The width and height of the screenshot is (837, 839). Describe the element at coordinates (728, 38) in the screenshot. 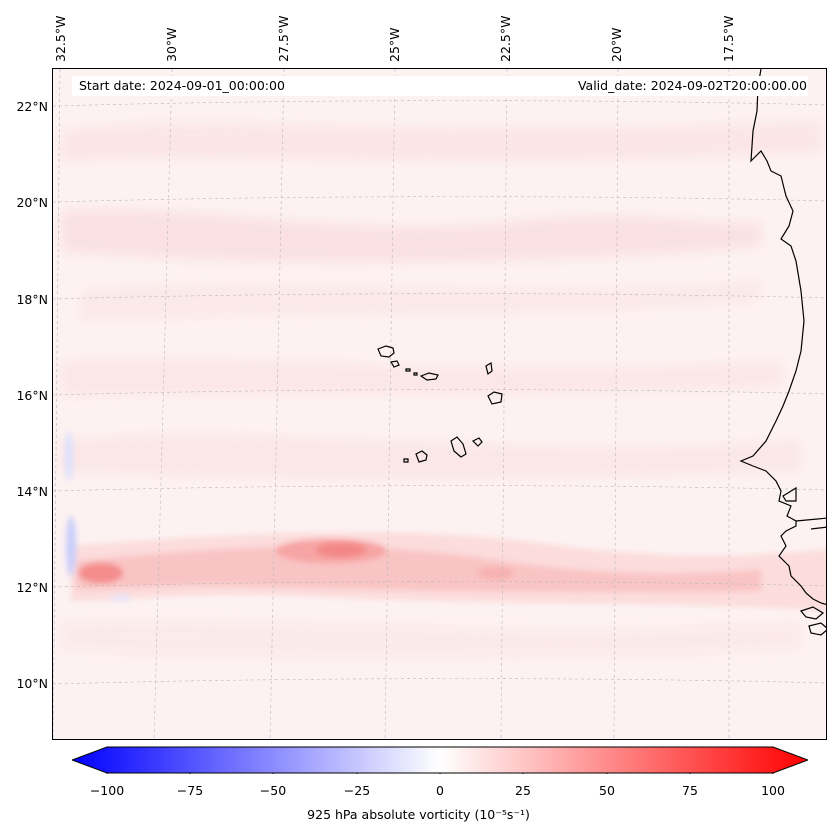

I see `lon-label-17-5w: 17.5°W` at that location.